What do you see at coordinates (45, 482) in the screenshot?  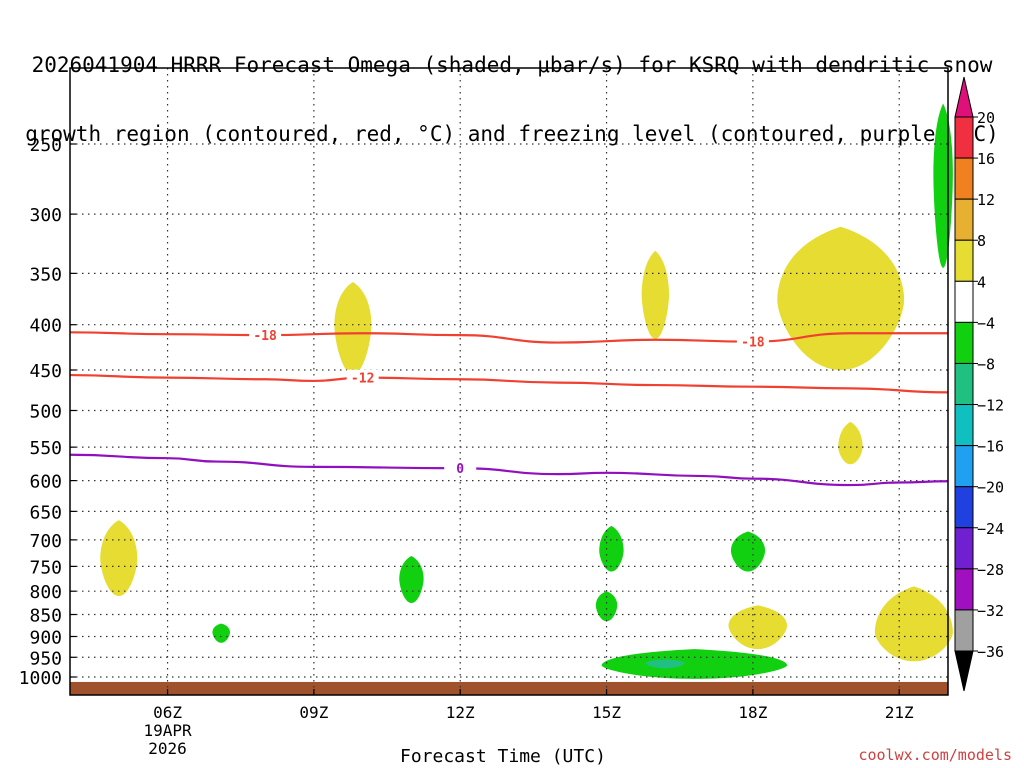 I see `y-tick-label-600: 600` at bounding box center [45, 482].